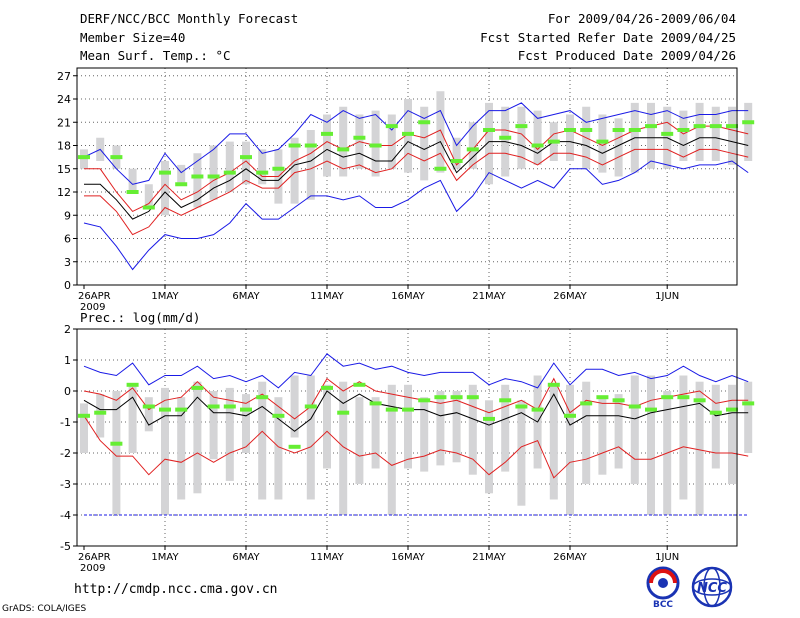 The width and height of the screenshot is (800, 618). What do you see at coordinates (67, 360) in the screenshot?
I see `y-tick-label: 1` at bounding box center [67, 360].